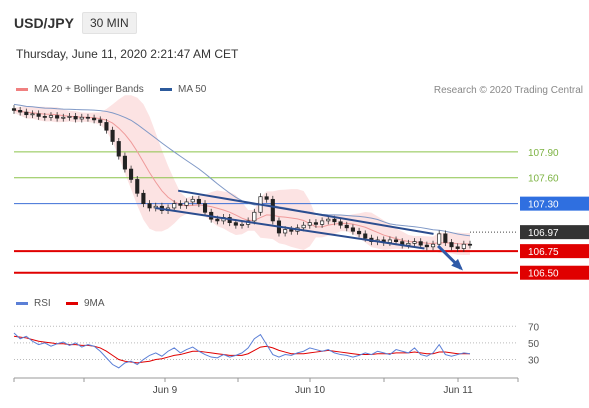  I want to click on legend-label: 9MA, so click(94, 303).